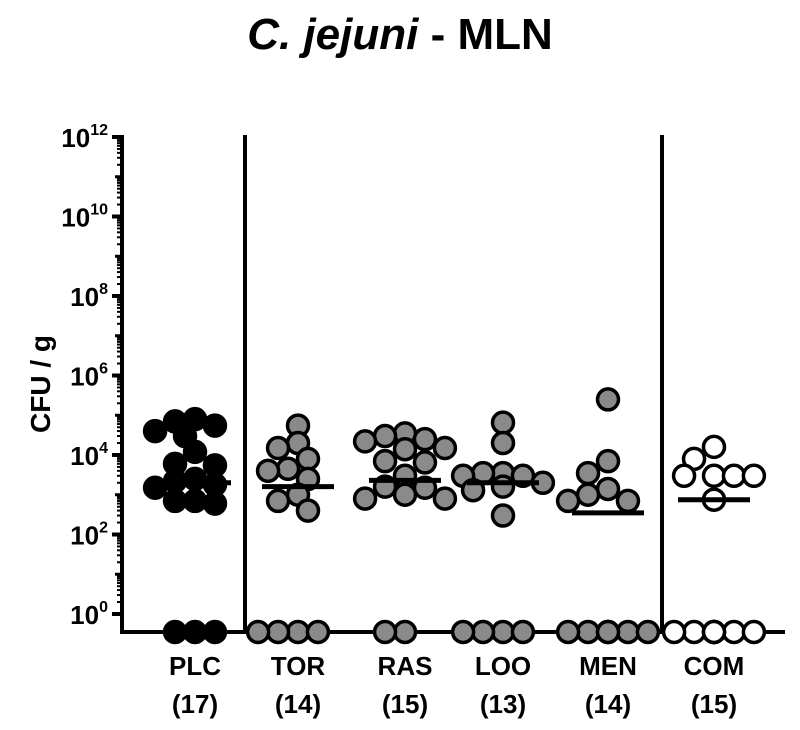 This screenshot has height=730, width=800. I want to click on chart-title: C. jejuni - MLN, so click(400, 35).